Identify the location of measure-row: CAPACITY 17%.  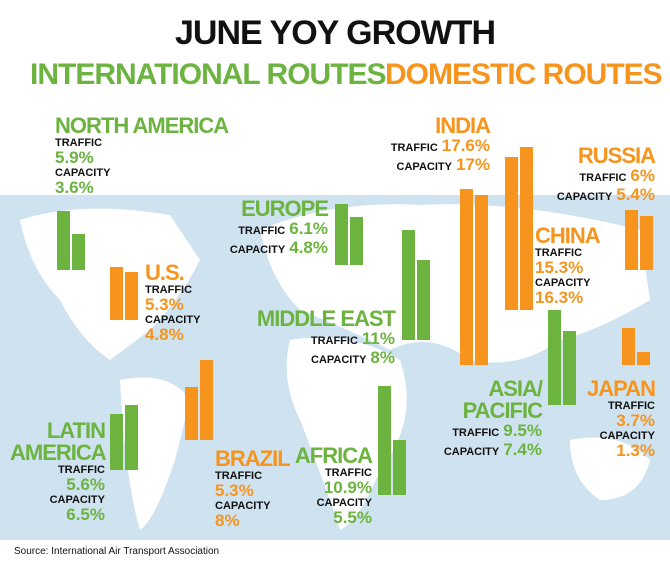
(427, 165).